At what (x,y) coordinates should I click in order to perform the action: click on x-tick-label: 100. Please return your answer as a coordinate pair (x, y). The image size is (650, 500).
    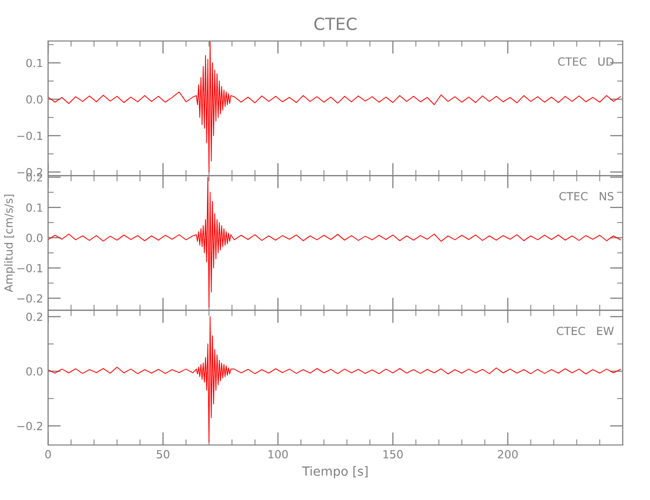
    Looking at the image, I should click on (278, 454).